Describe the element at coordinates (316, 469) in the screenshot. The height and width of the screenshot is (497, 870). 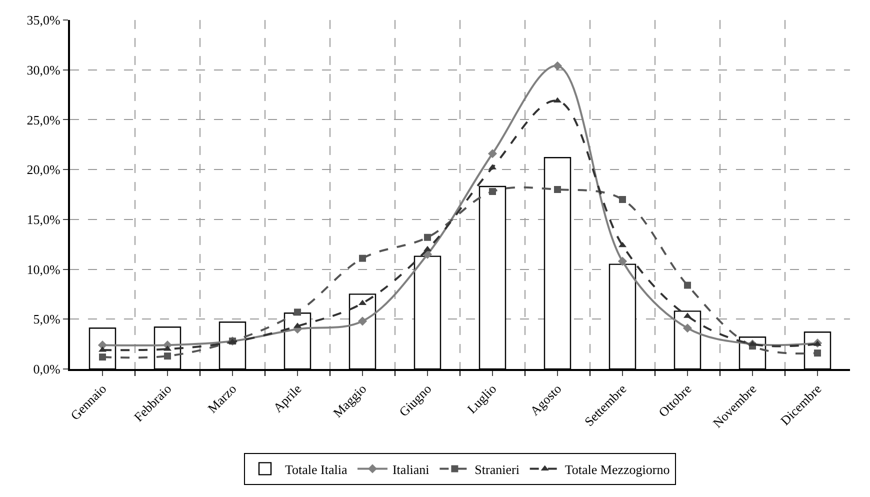
I see `legend-label: Totale Italia` at that location.